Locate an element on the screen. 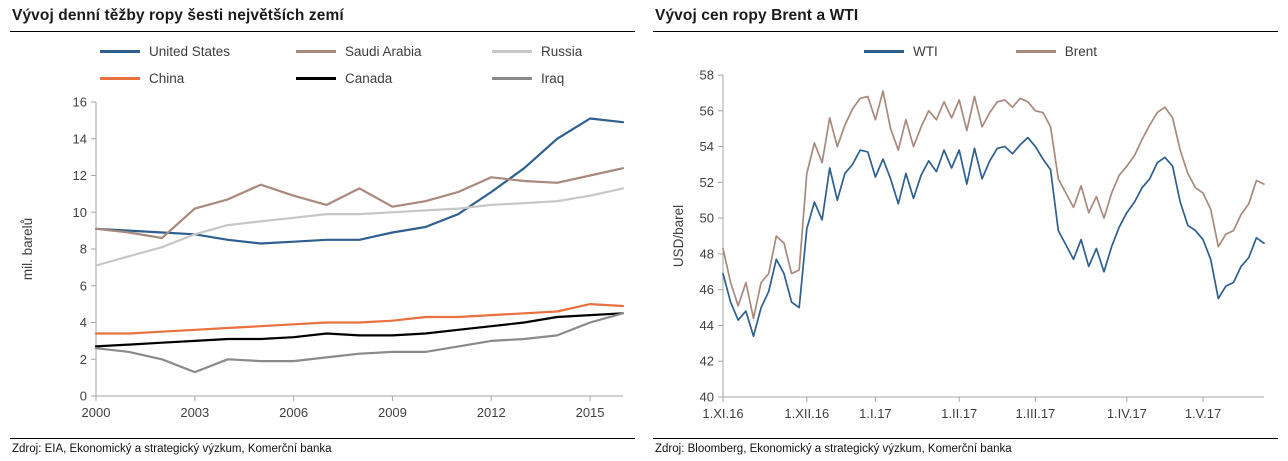  legend-label: China is located at coordinates (167, 78).